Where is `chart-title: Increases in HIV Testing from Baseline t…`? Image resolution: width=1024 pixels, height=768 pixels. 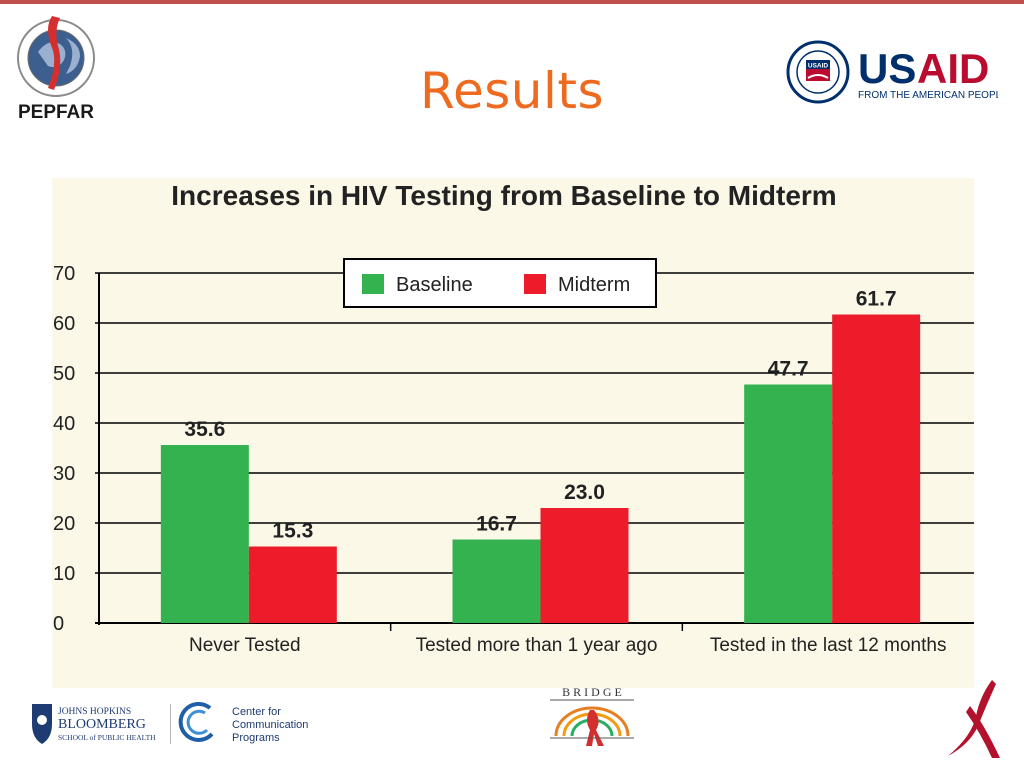 chart-title: Increases in HIV Testing from Baseline t… is located at coordinates (503, 195).